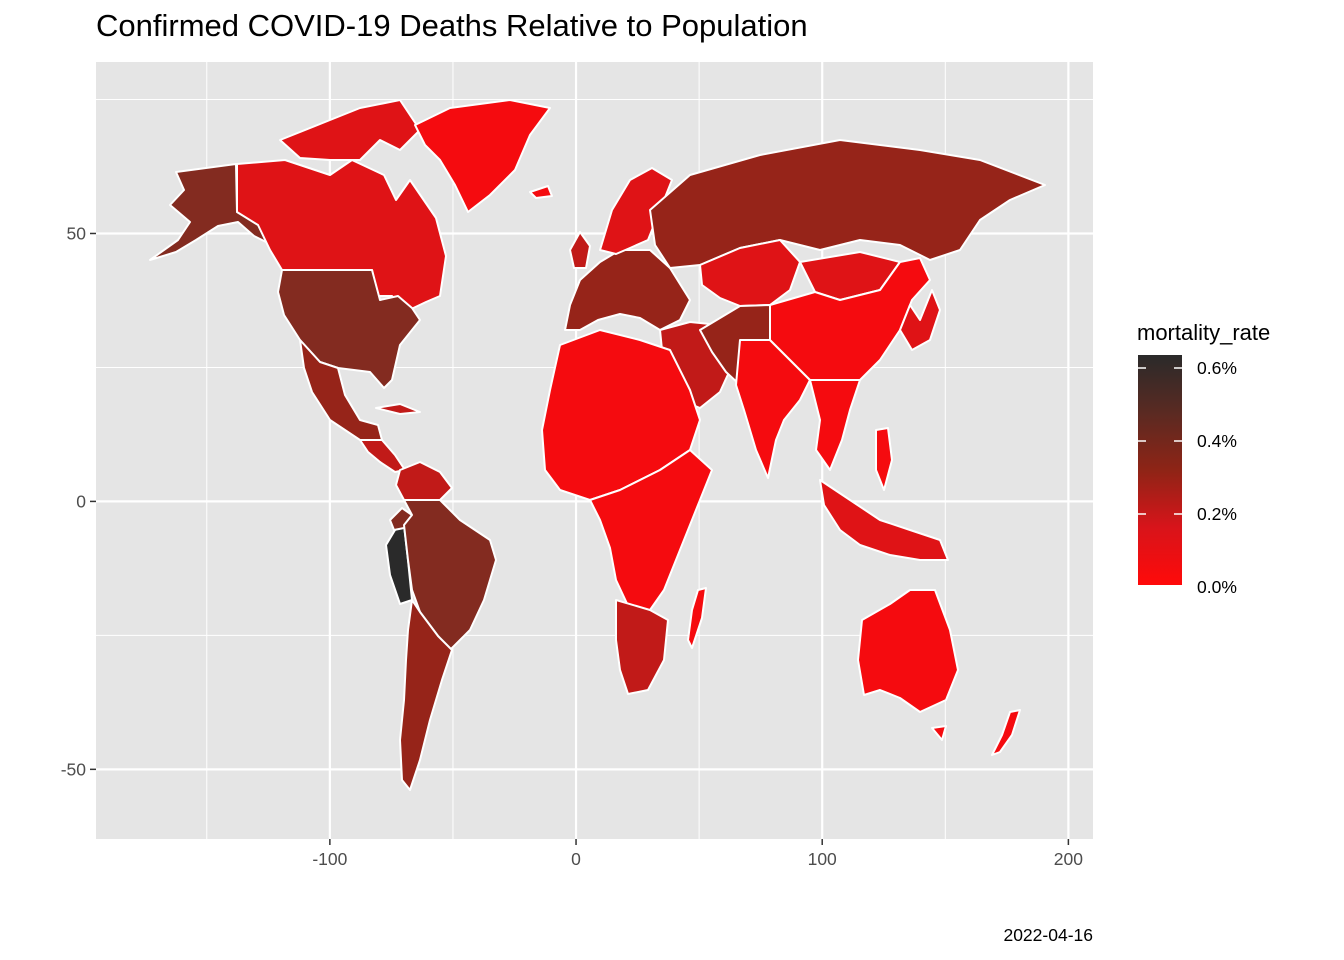 The width and height of the screenshot is (1344, 960). I want to click on region-uk-ireland, so click(580, 250).